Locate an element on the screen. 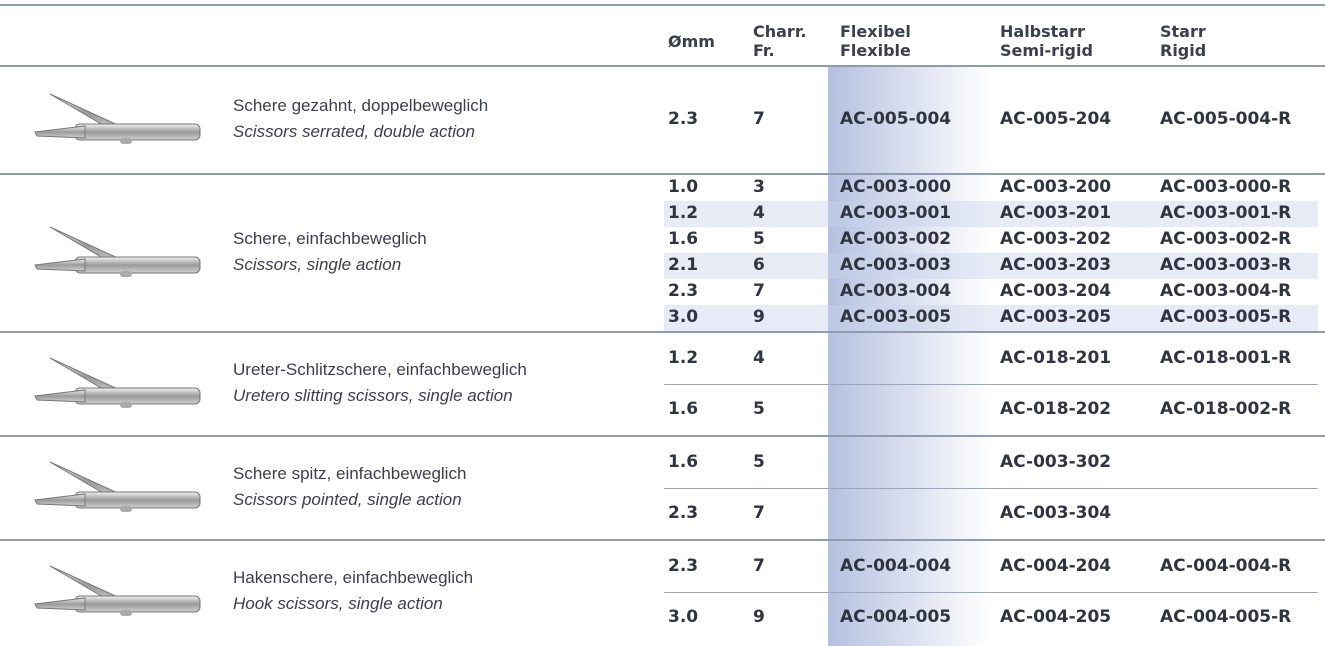 Image resolution: width=1325 pixels, height=646 pixels. cell: 3 is located at coordinates (759, 187).